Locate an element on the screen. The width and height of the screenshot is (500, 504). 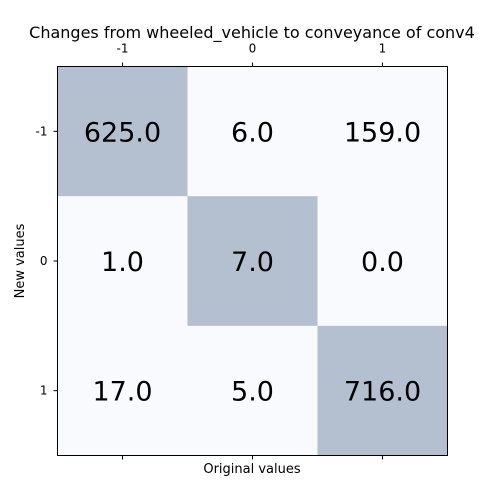
heatmap-cell-r1-c0 is located at coordinates (122, 261).